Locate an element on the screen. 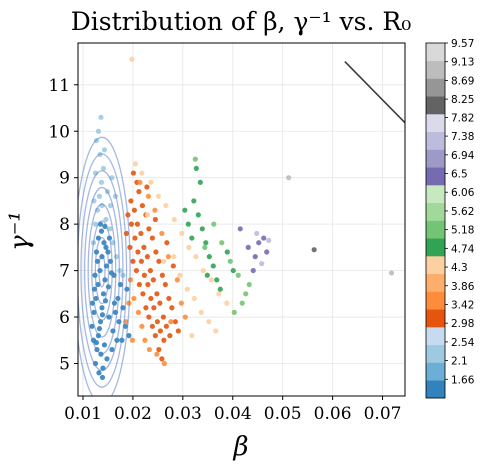  x-tick-label-0: 0.01 is located at coordinates (83, 414).